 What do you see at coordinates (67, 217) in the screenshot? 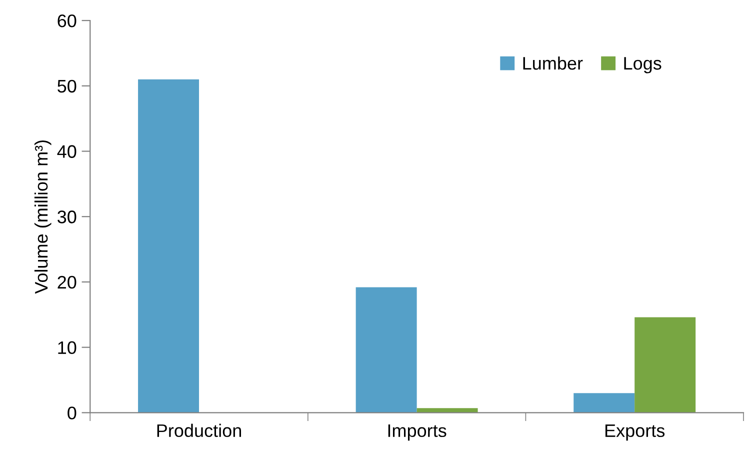
I see `y-tick-label: 30` at bounding box center [67, 217].